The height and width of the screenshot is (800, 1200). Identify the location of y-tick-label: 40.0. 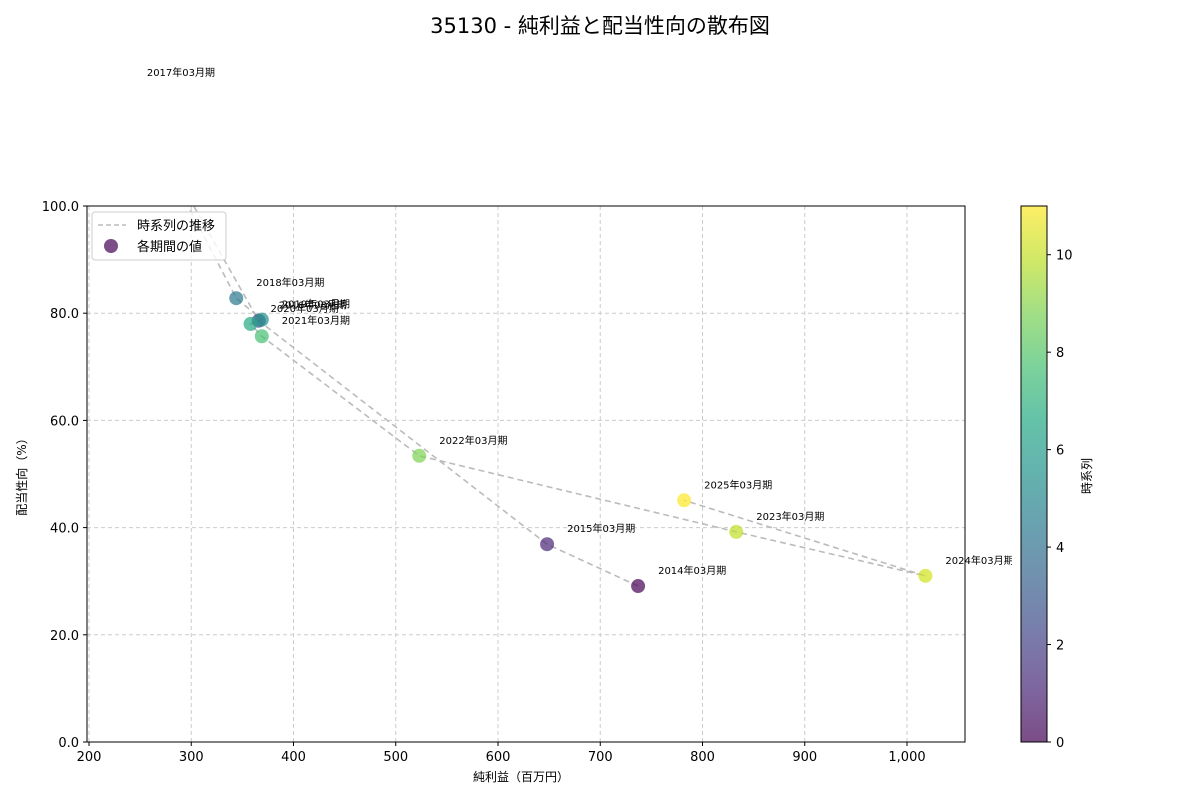
(64, 529).